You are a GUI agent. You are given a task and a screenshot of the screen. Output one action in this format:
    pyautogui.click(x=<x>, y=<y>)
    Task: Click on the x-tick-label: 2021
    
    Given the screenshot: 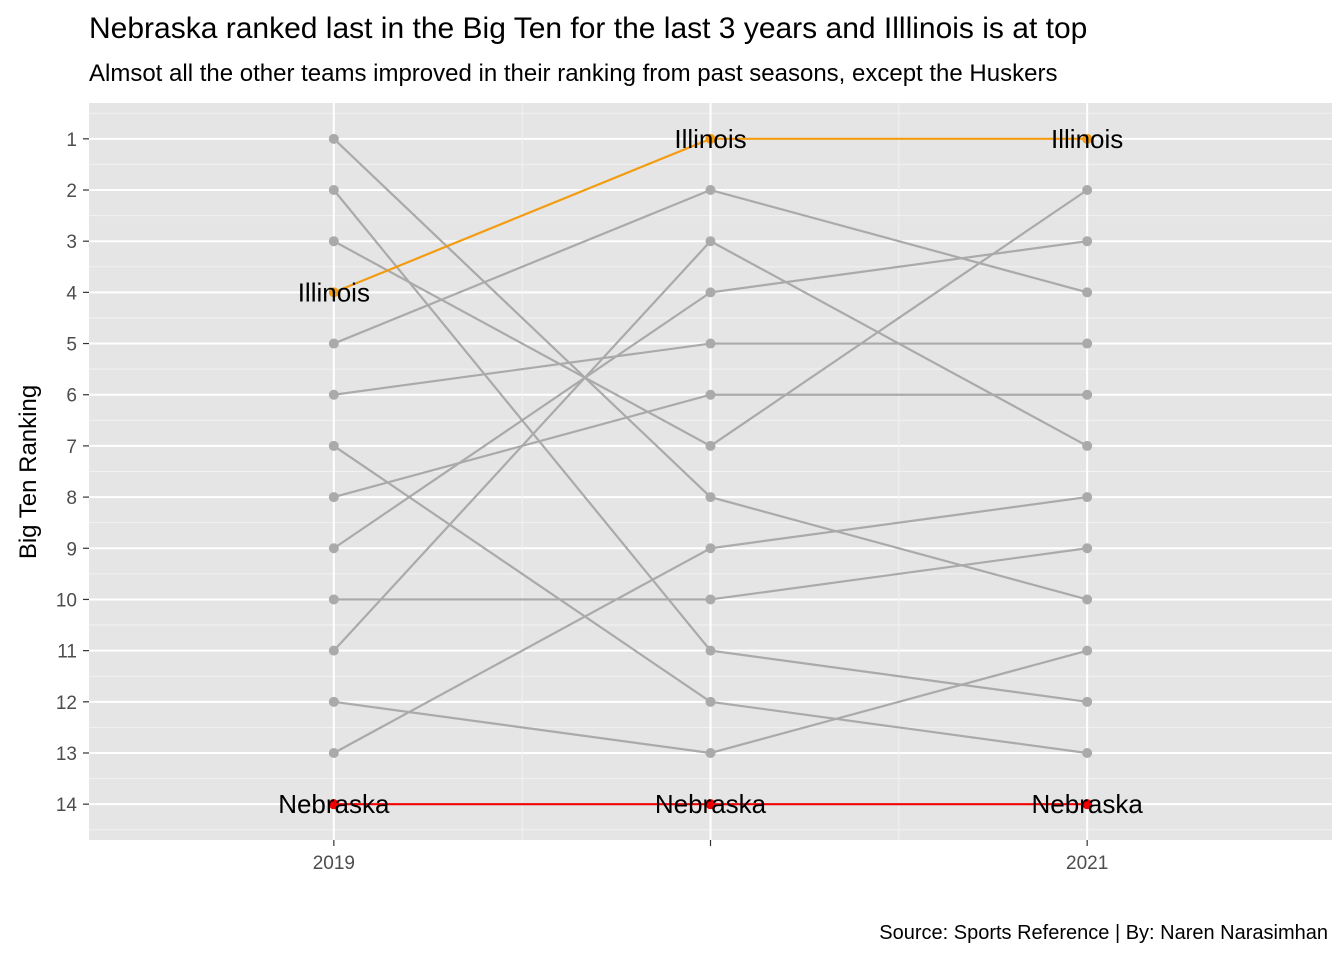 What is the action you would take?
    pyautogui.click(x=1087, y=863)
    